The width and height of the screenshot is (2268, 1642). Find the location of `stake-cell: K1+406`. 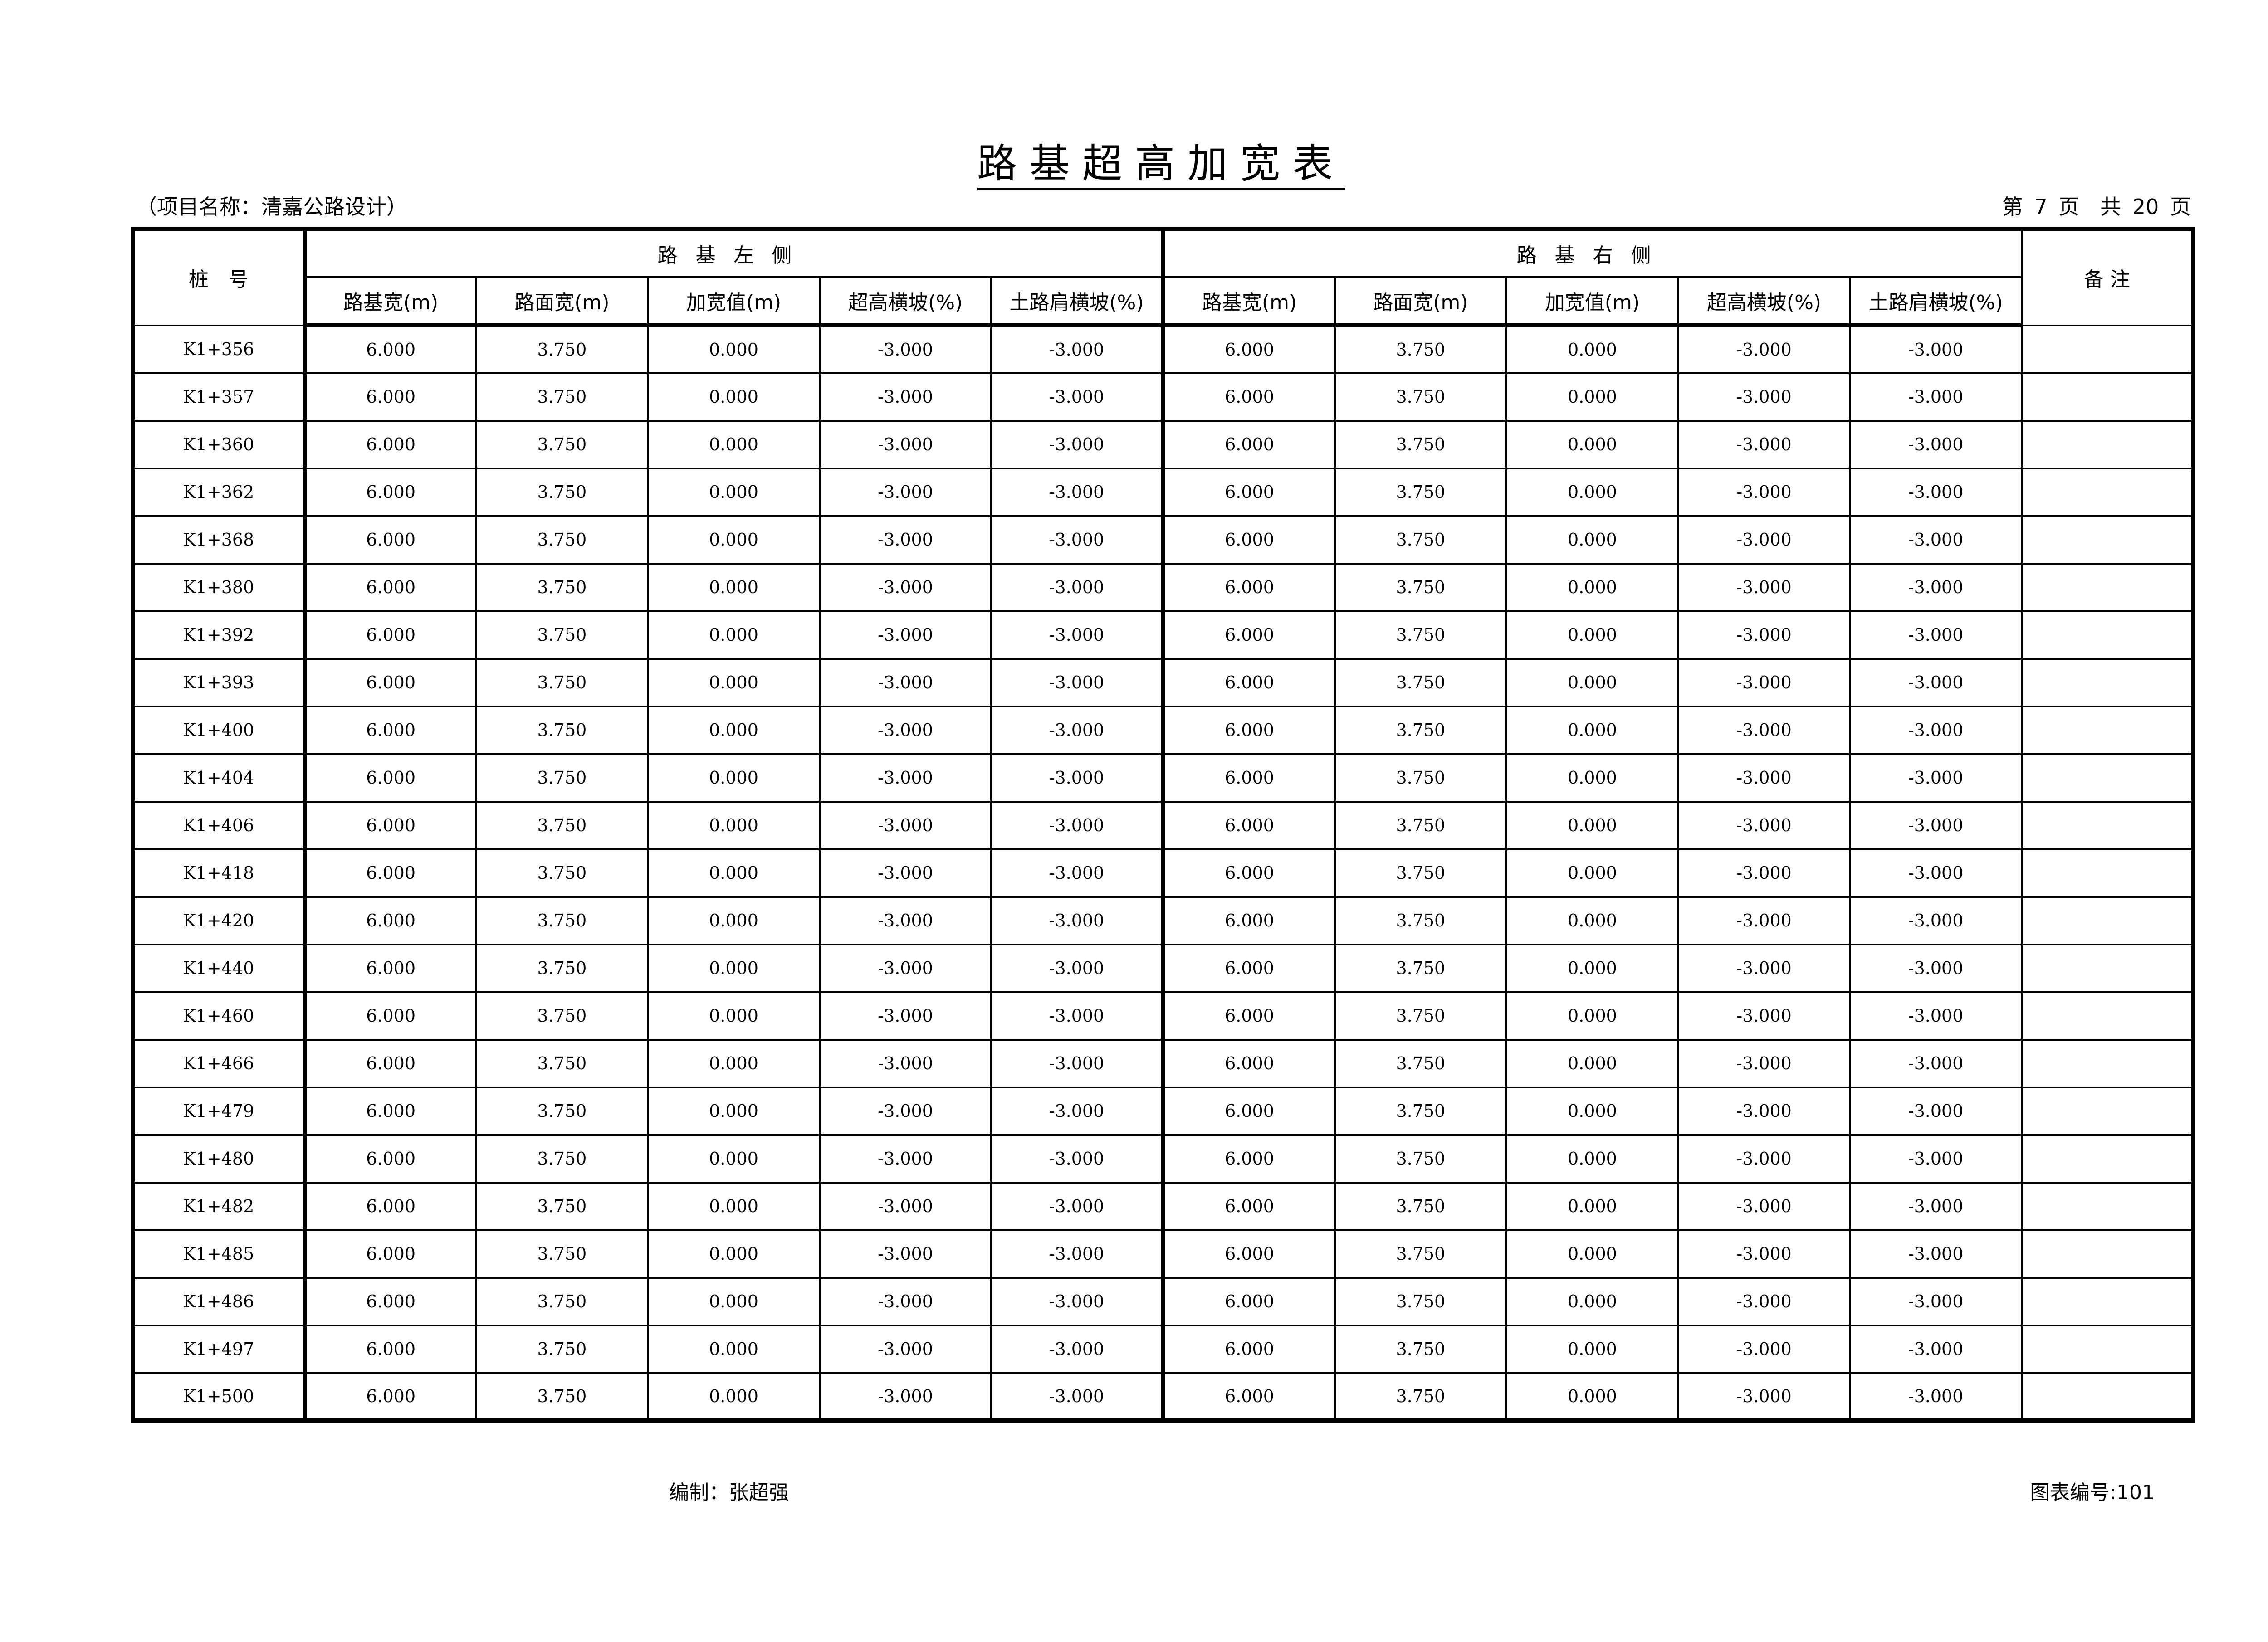

stake-cell: K1+406 is located at coordinates (219, 825).